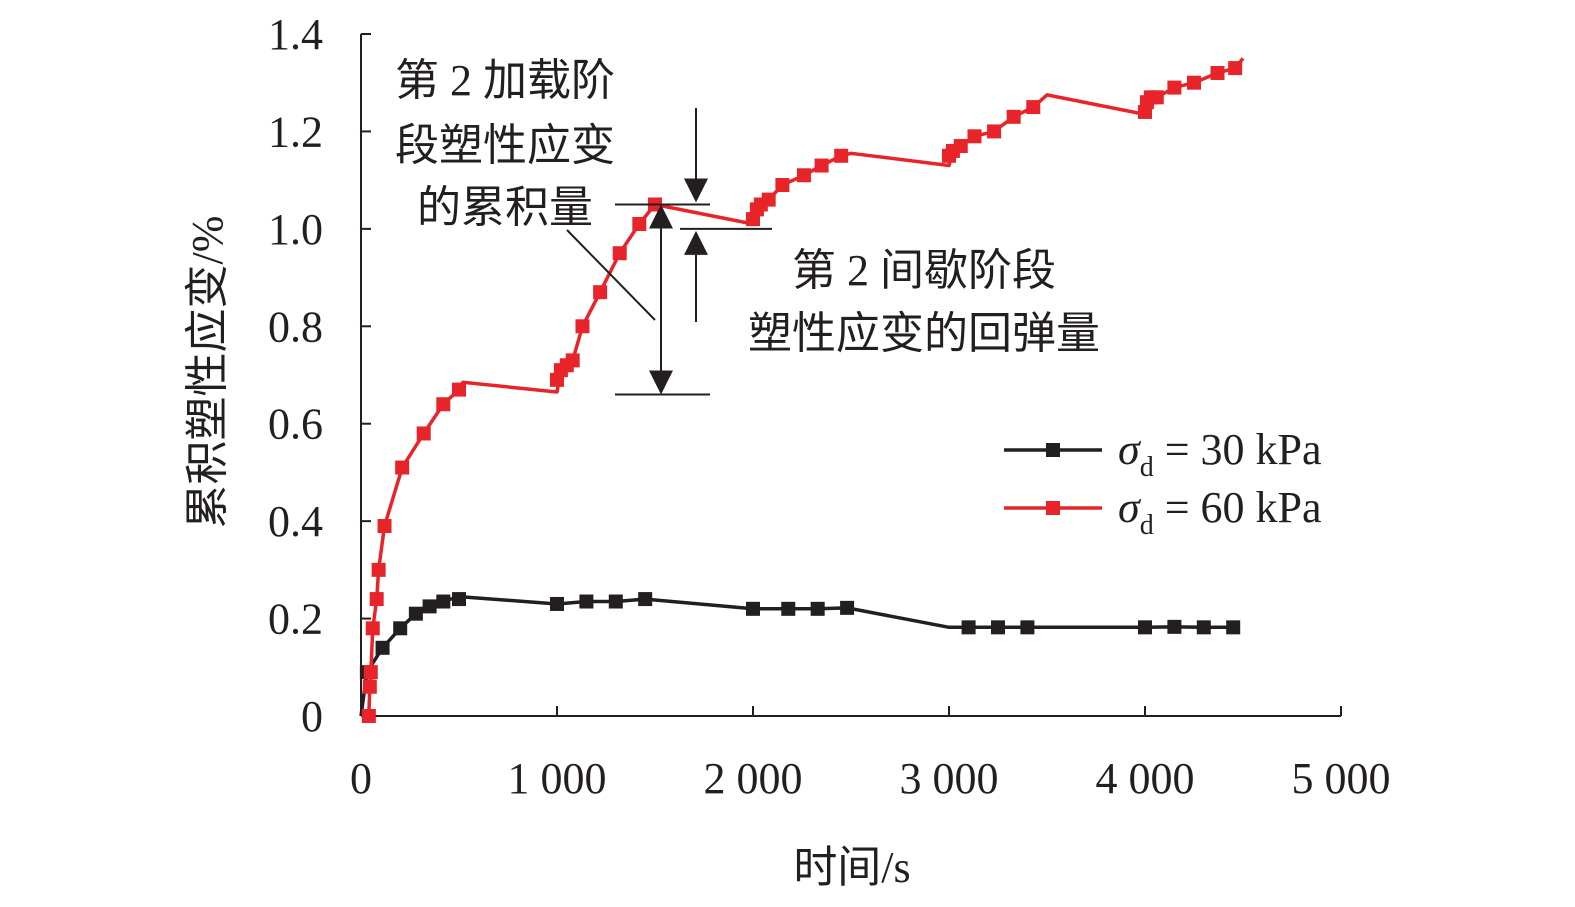 This screenshot has width=1575, height=907. What do you see at coordinates (1145, 778) in the screenshot?
I see `x-tick-label: 4 000` at bounding box center [1145, 778].